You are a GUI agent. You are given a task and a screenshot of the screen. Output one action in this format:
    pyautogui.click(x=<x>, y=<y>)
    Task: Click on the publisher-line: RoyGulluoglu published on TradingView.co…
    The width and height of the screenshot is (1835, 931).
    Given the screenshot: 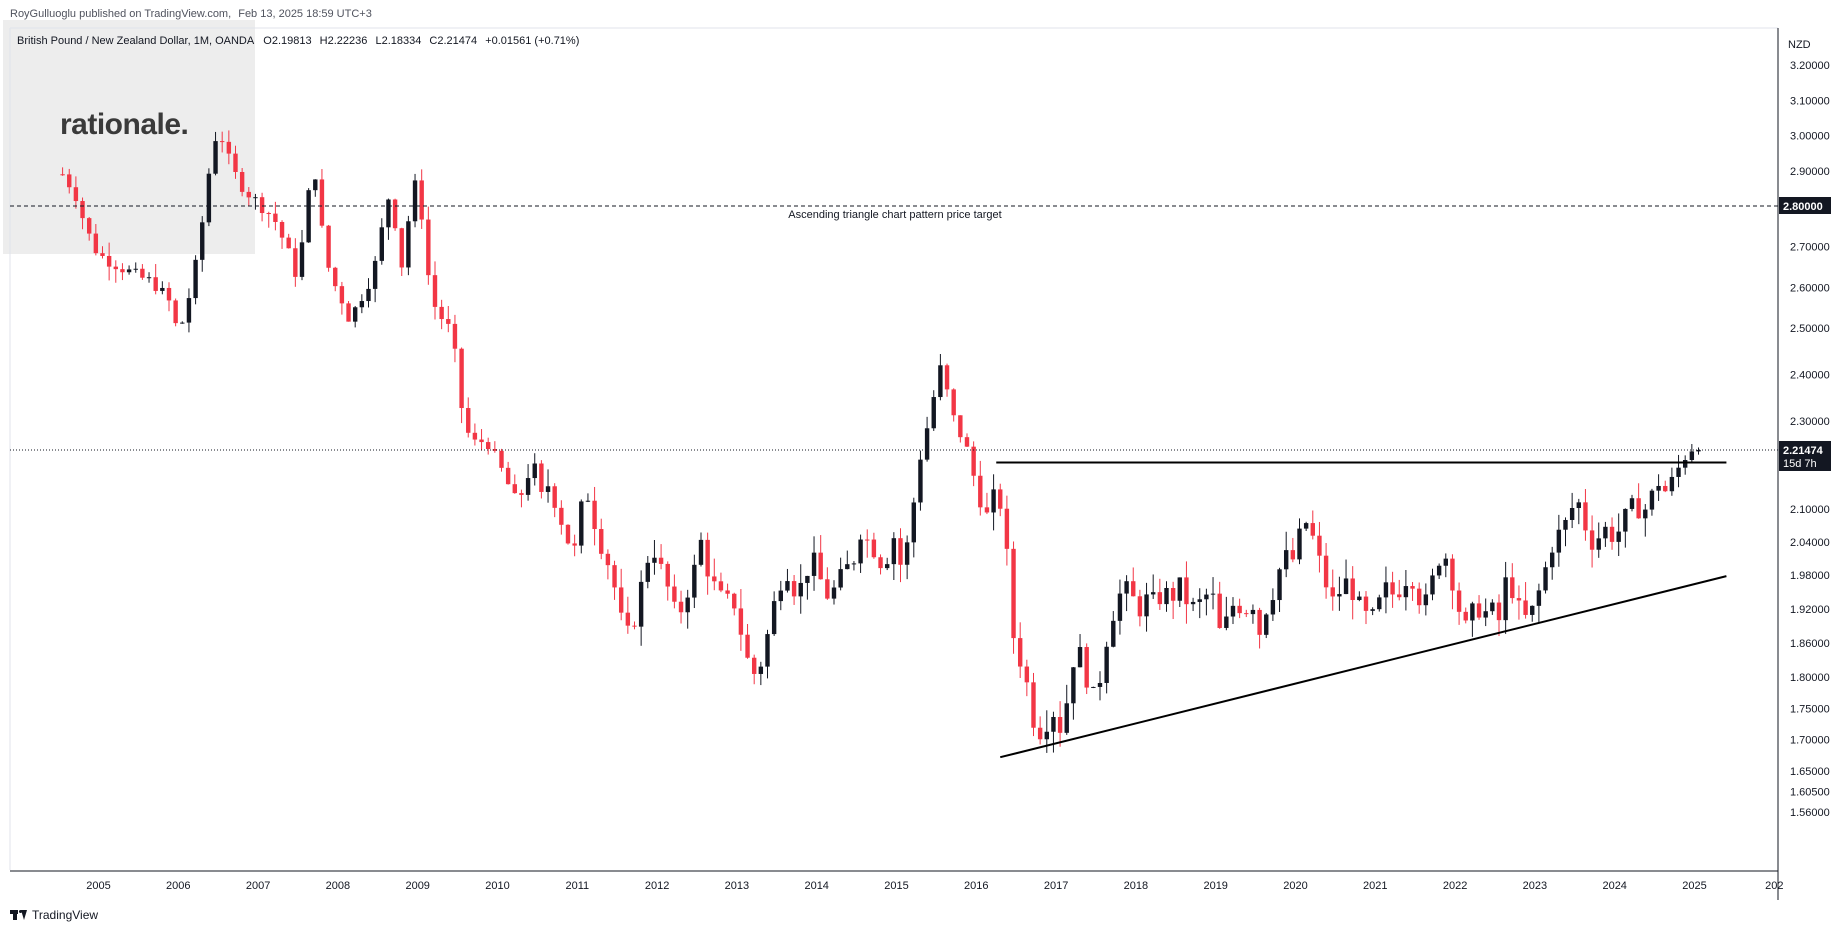 What is the action you would take?
    pyautogui.click(x=193, y=14)
    